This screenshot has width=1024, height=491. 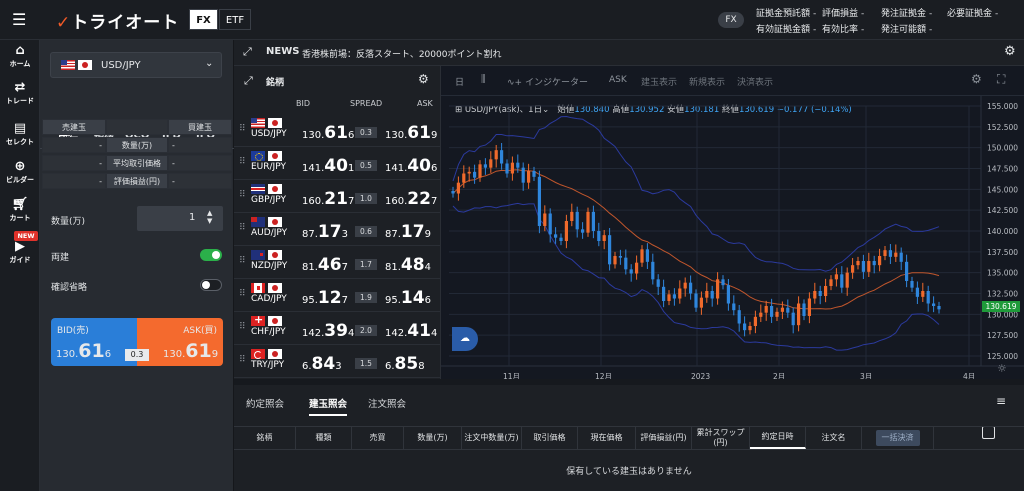 What do you see at coordinates (402, 55) in the screenshot?
I see `news-headline: 香港株前場：反落スタート、20000ポイント割れ` at bounding box center [402, 55].